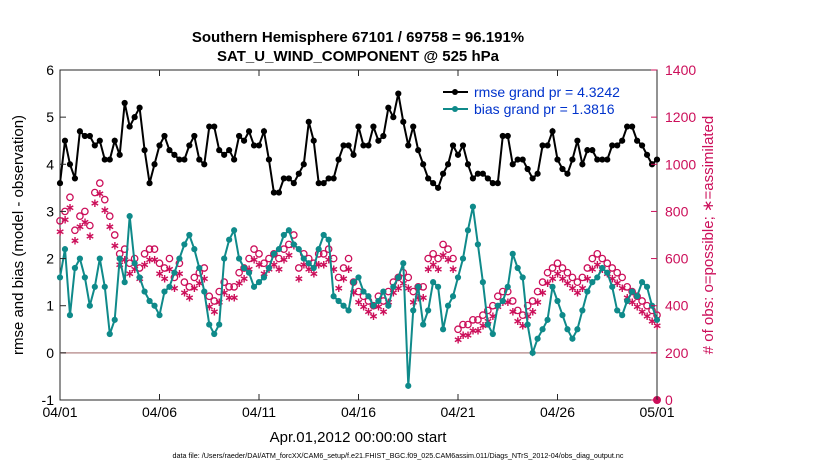  Describe the element at coordinates (677, 353) in the screenshot. I see `right-y-tick-label: 200` at that location.